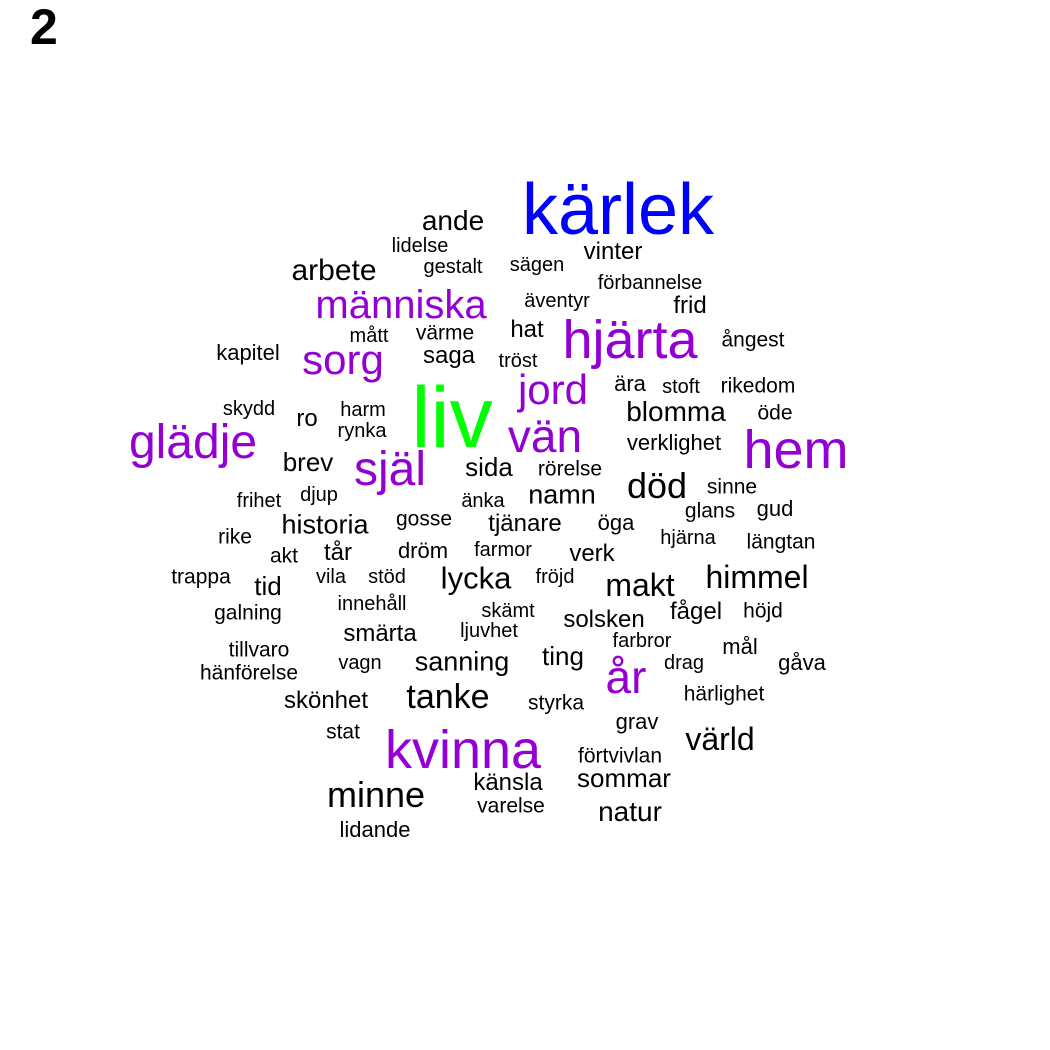 This screenshot has width=1050, height=1050. I want to click on word-67: sinne, so click(732, 487).